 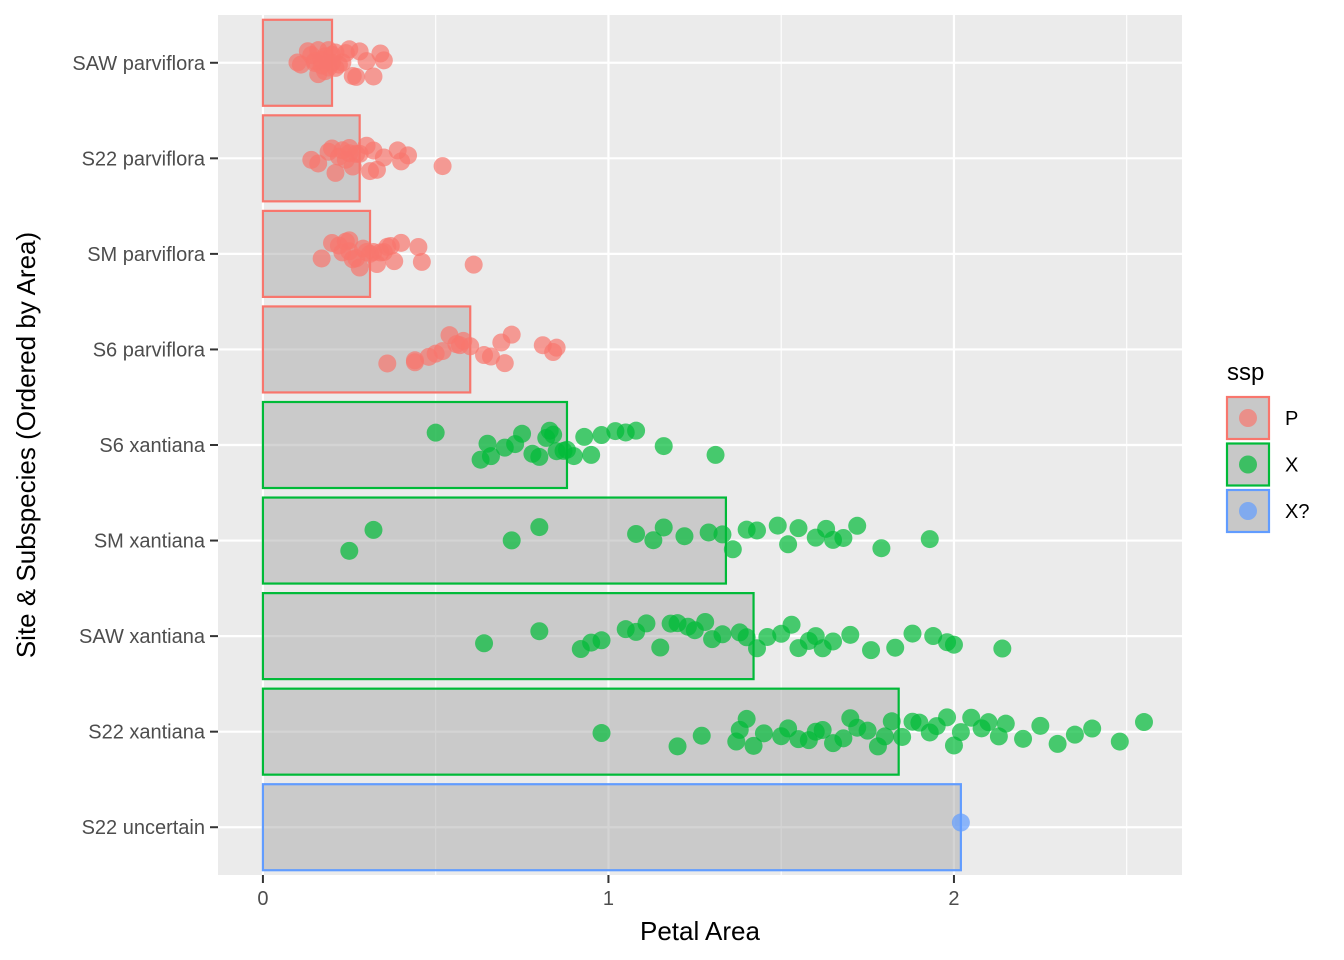 What do you see at coordinates (1291, 419) in the screenshot?
I see `legend-label: P` at bounding box center [1291, 419].